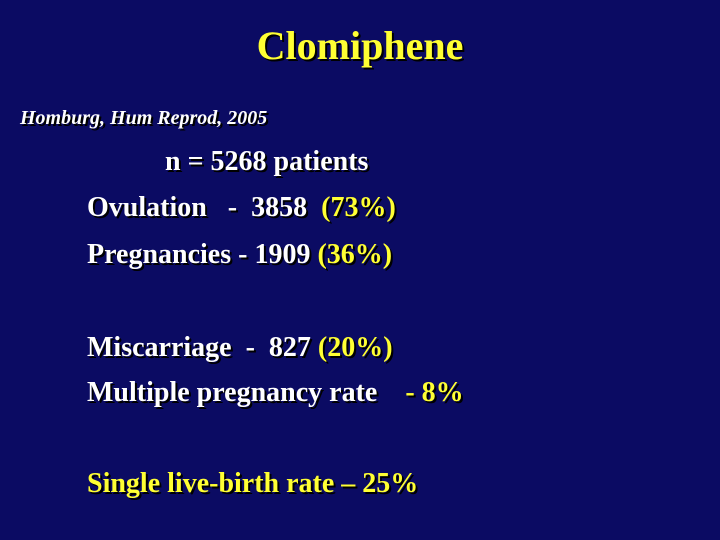 The width and height of the screenshot is (720, 540). I want to click on patients-count-text: n = 5268 patients, so click(267, 161).